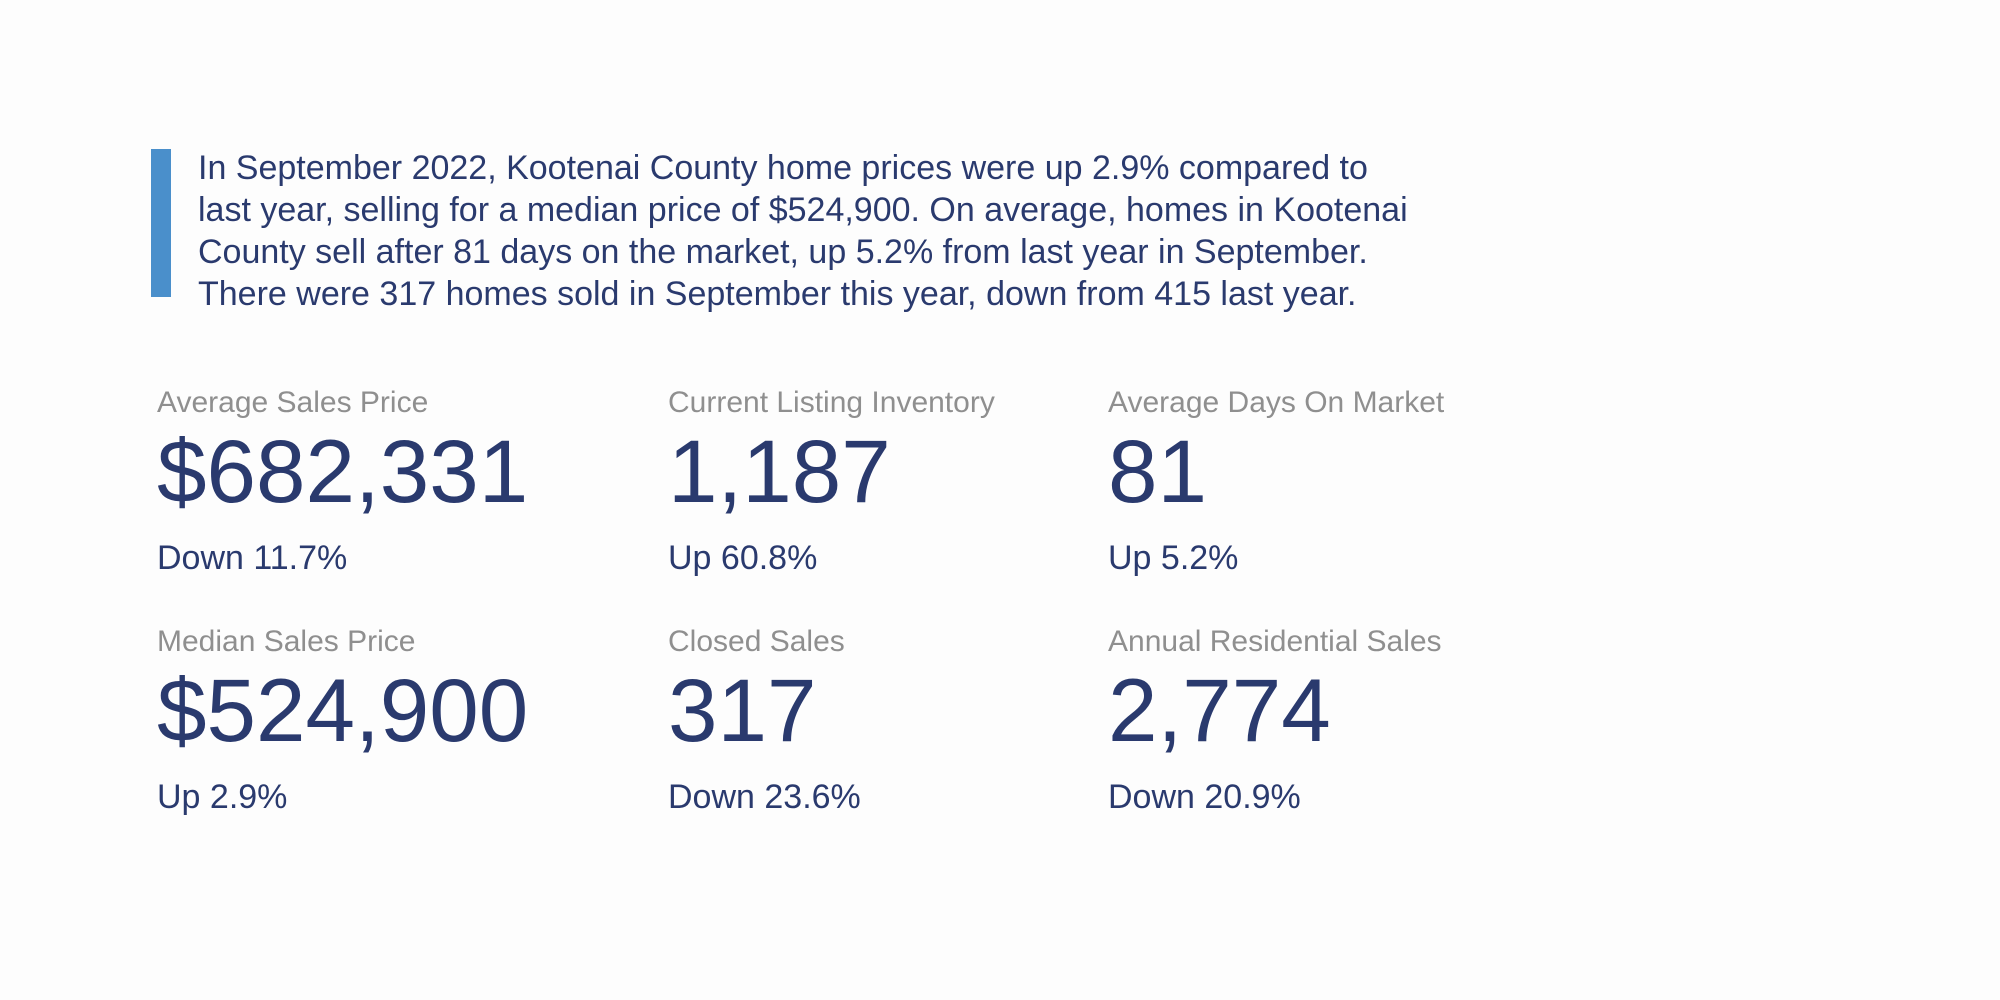 The width and height of the screenshot is (2000, 1000). Describe the element at coordinates (286, 641) in the screenshot. I see `stat-label: Median Sales Price` at that location.